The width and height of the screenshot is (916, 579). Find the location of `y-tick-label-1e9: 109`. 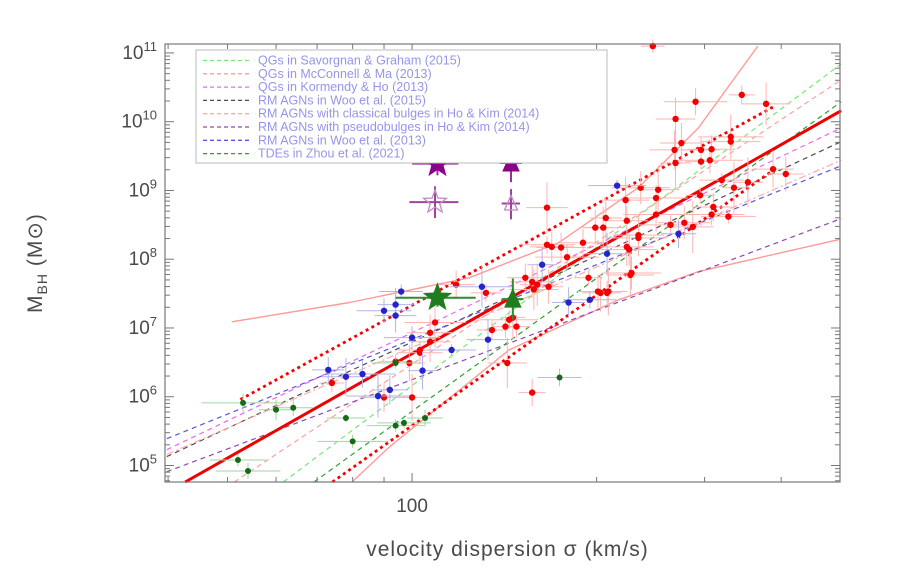

y-tick-label-1e9: 109 is located at coordinates (143, 188).